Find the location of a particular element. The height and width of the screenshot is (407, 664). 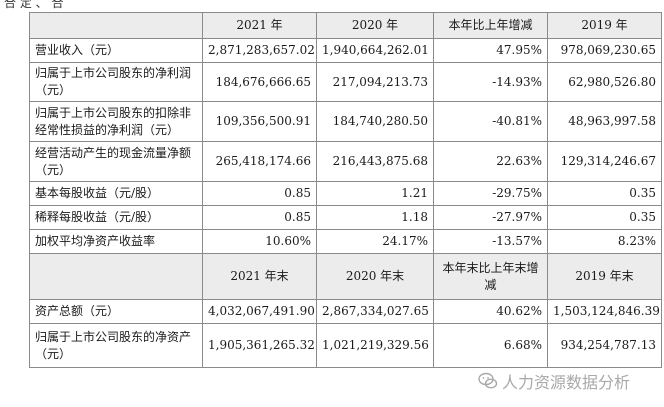

value-change: 22.63% is located at coordinates (490, 161).